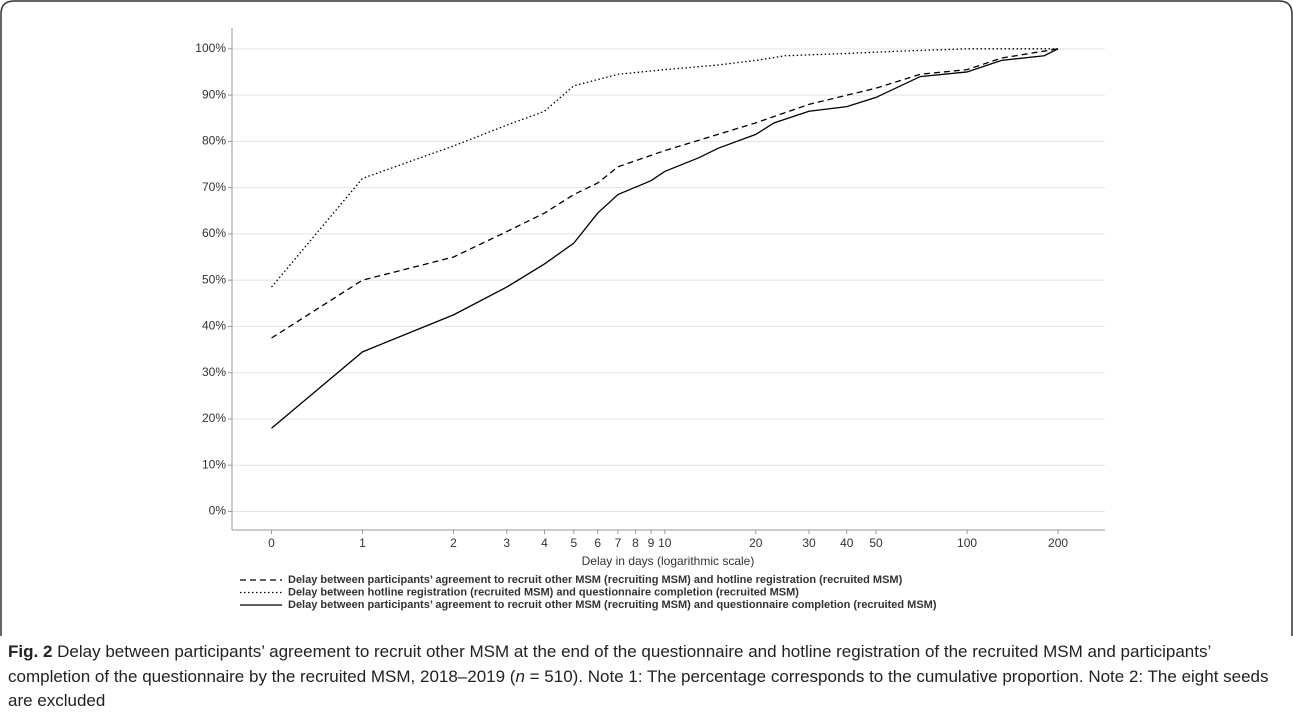 This screenshot has width=1293, height=716. What do you see at coordinates (506, 543) in the screenshot?
I see `x-tick-label: 3` at bounding box center [506, 543].